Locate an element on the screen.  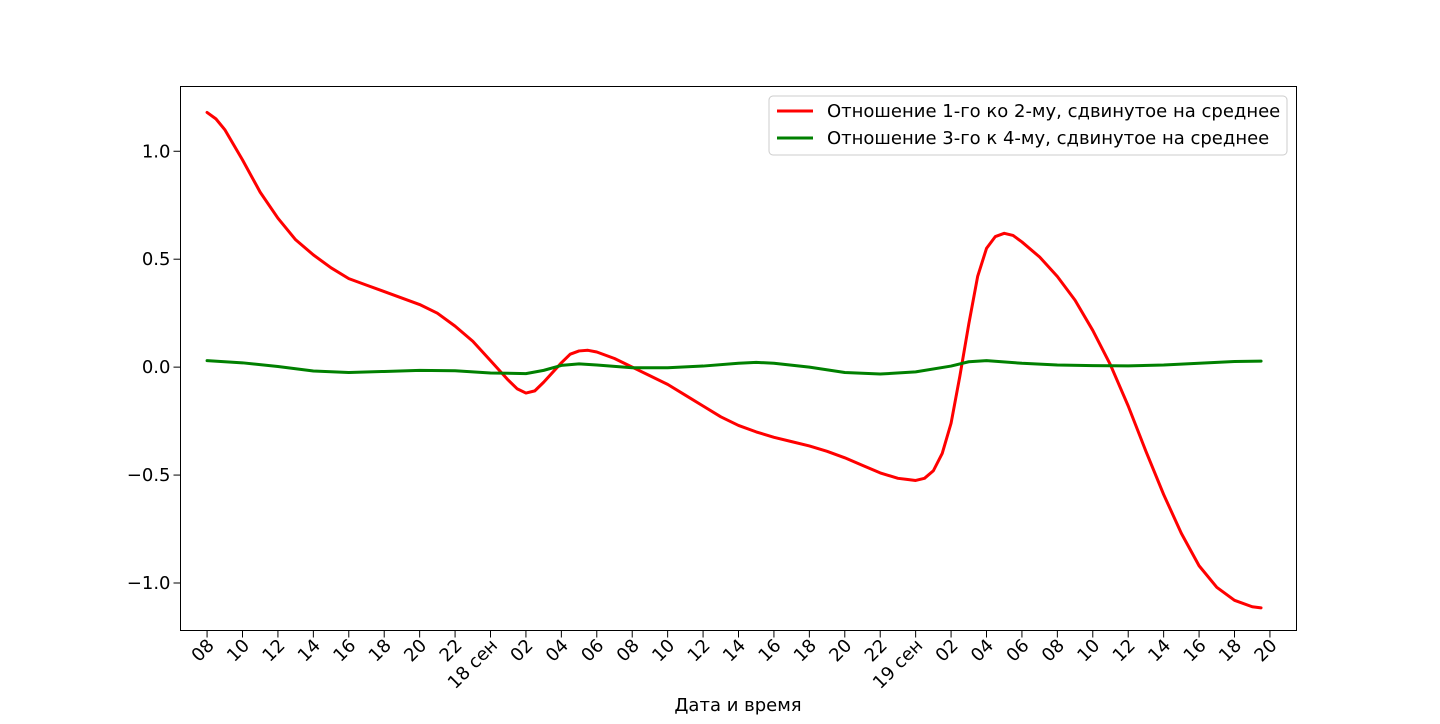
x-axis-label: Дата и время is located at coordinates (737, 705).